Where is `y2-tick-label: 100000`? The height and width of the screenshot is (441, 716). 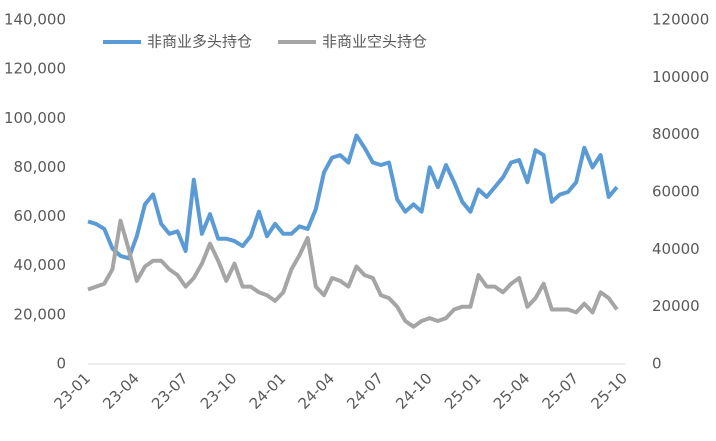
y2-tick-label: 100000 is located at coordinates (680, 77).